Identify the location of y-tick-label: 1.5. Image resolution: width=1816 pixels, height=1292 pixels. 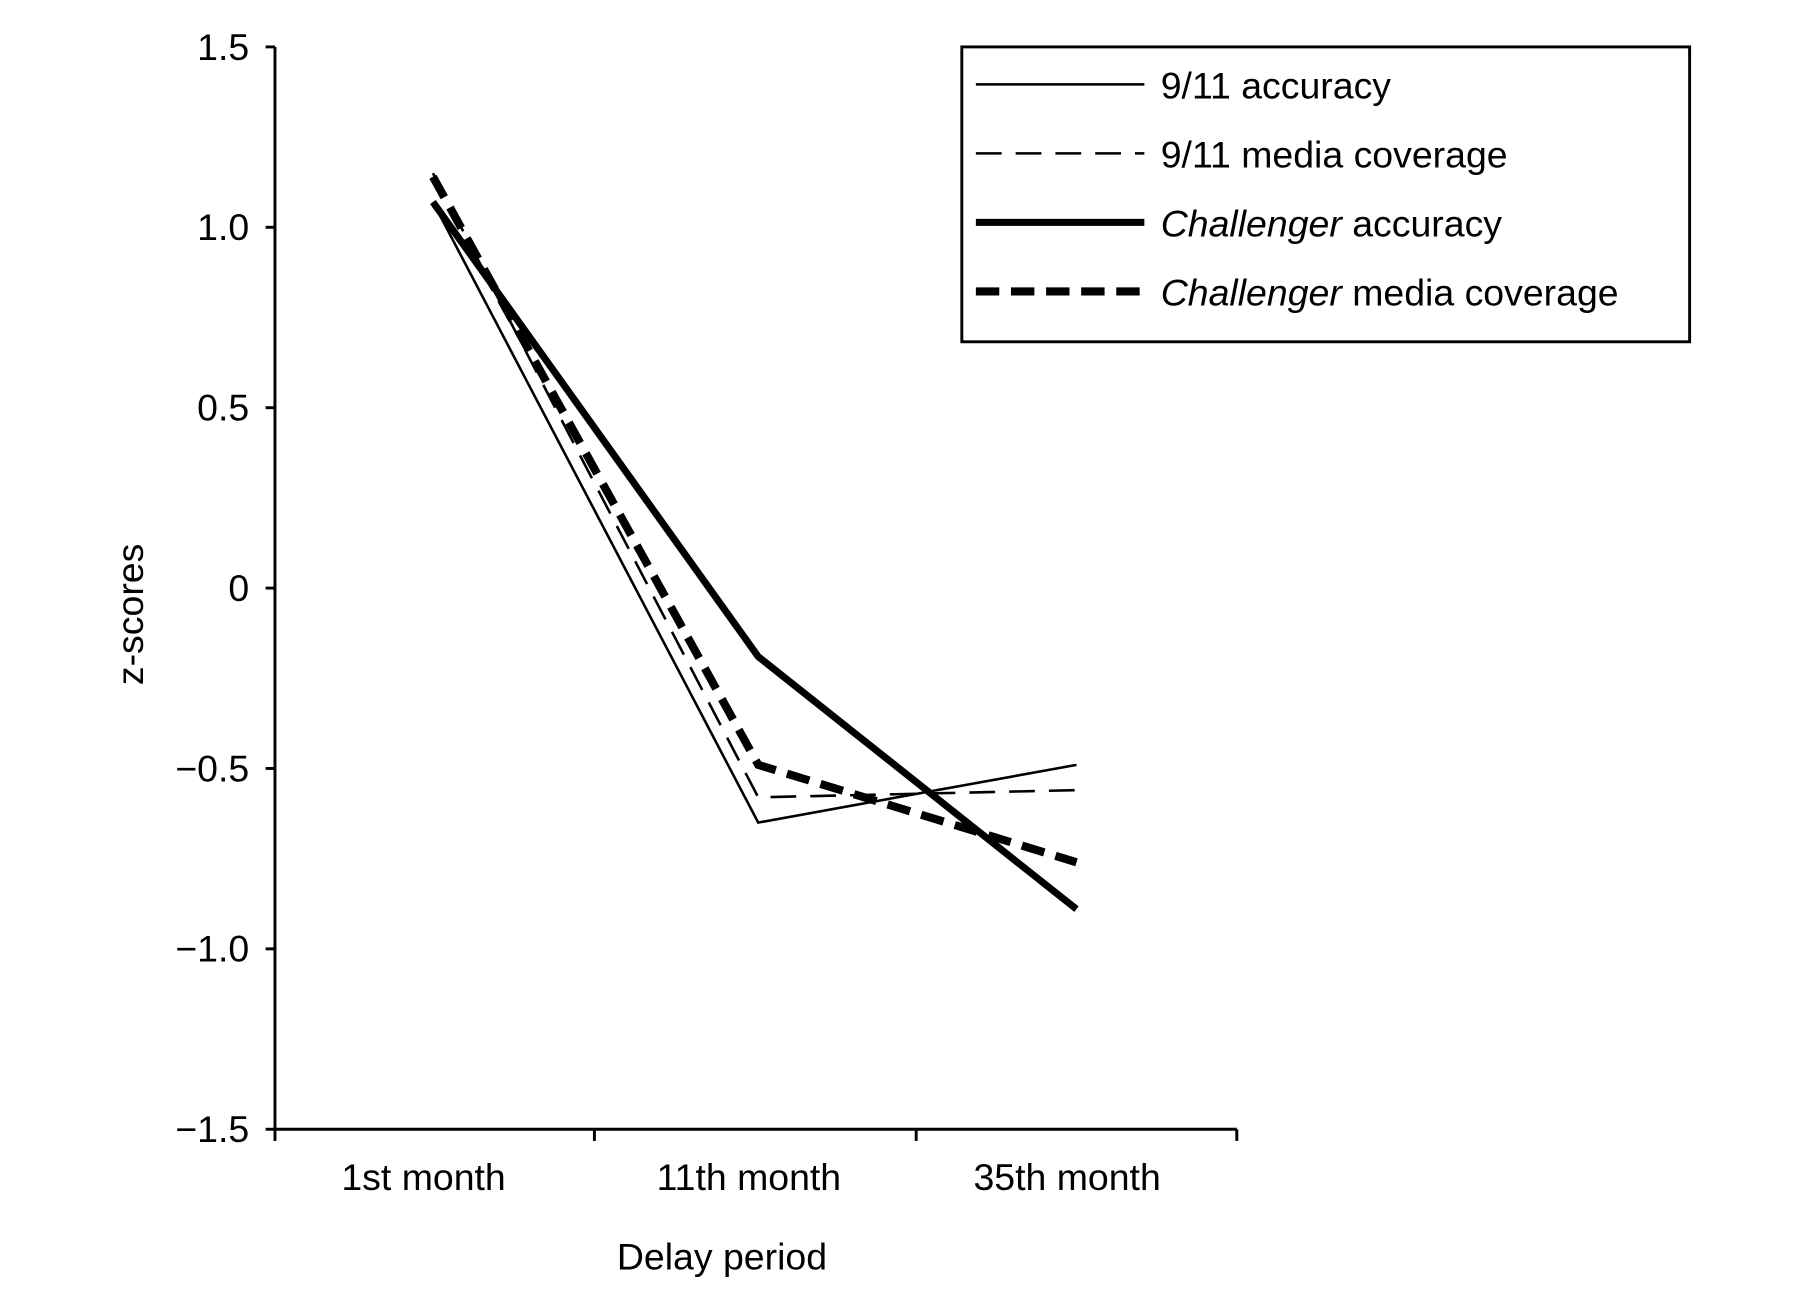
(223, 47).